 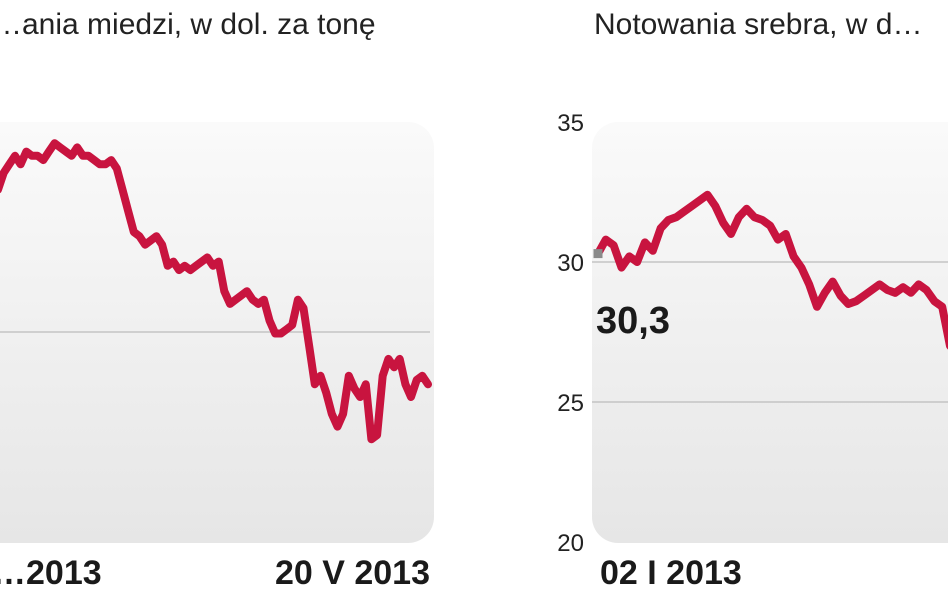 What do you see at coordinates (771, 270) in the screenshot?
I see `silver-series-line` at bounding box center [771, 270].